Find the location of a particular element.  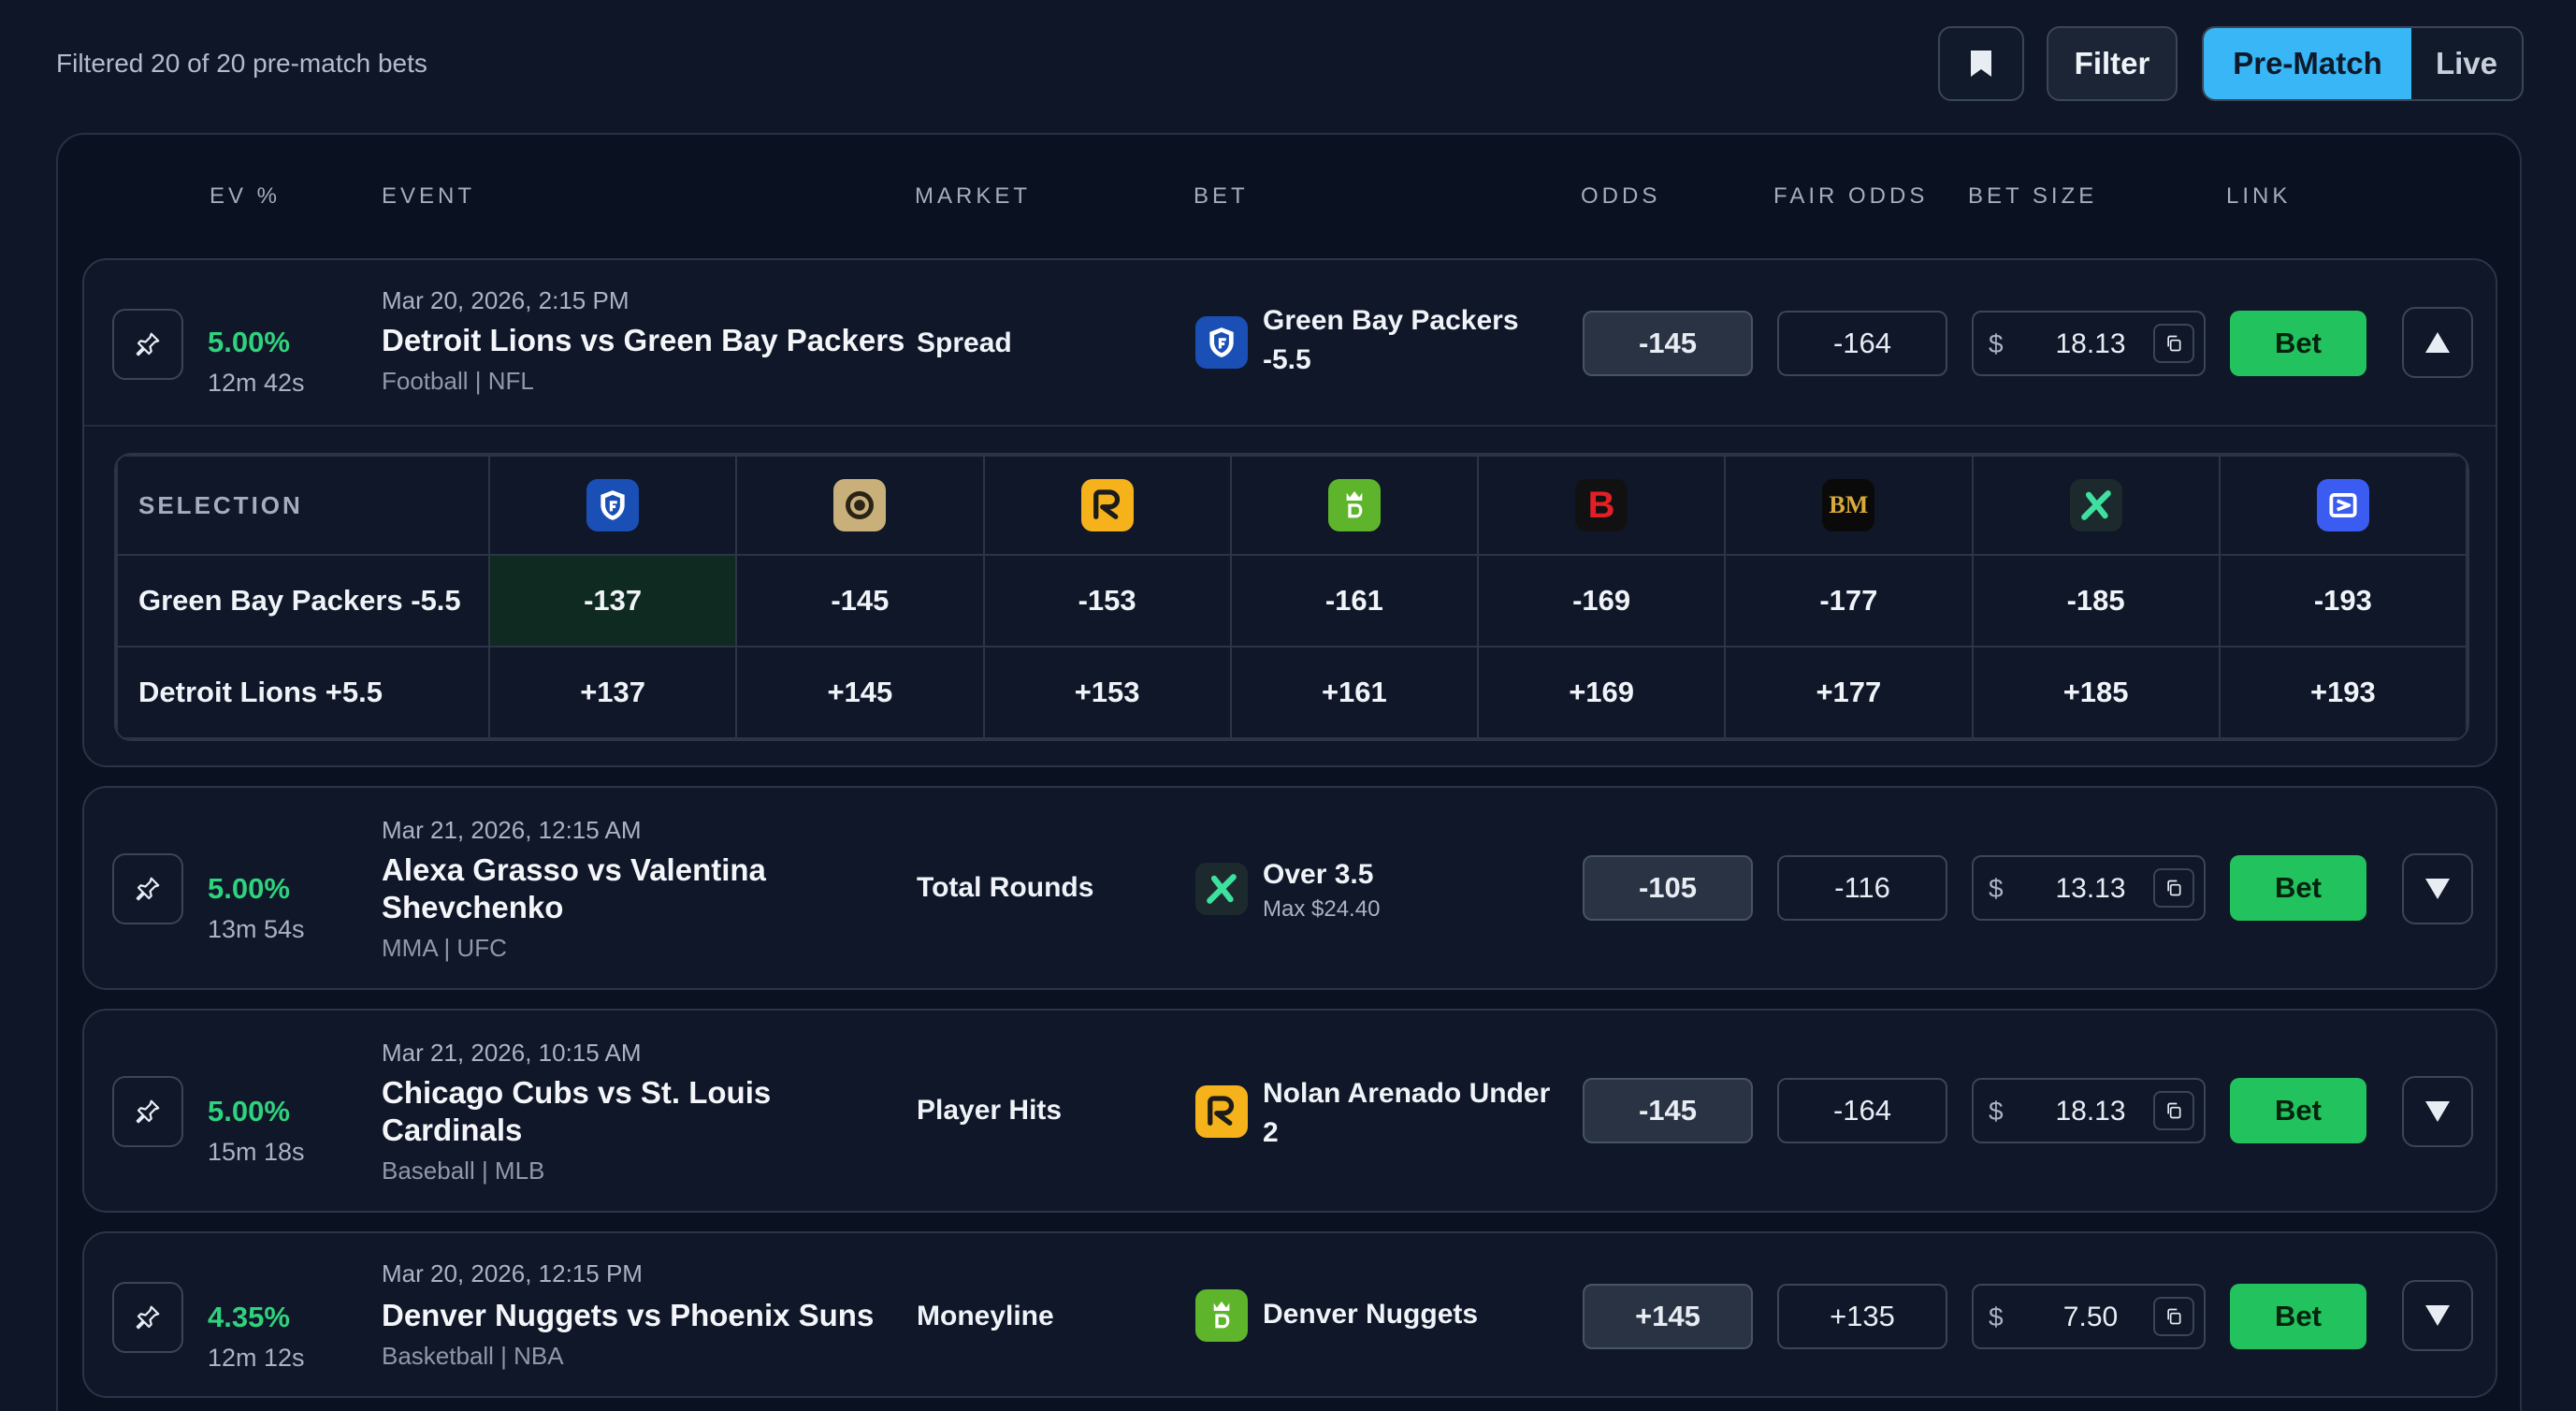

bet-age: 15m 18s is located at coordinates (256, 1152).